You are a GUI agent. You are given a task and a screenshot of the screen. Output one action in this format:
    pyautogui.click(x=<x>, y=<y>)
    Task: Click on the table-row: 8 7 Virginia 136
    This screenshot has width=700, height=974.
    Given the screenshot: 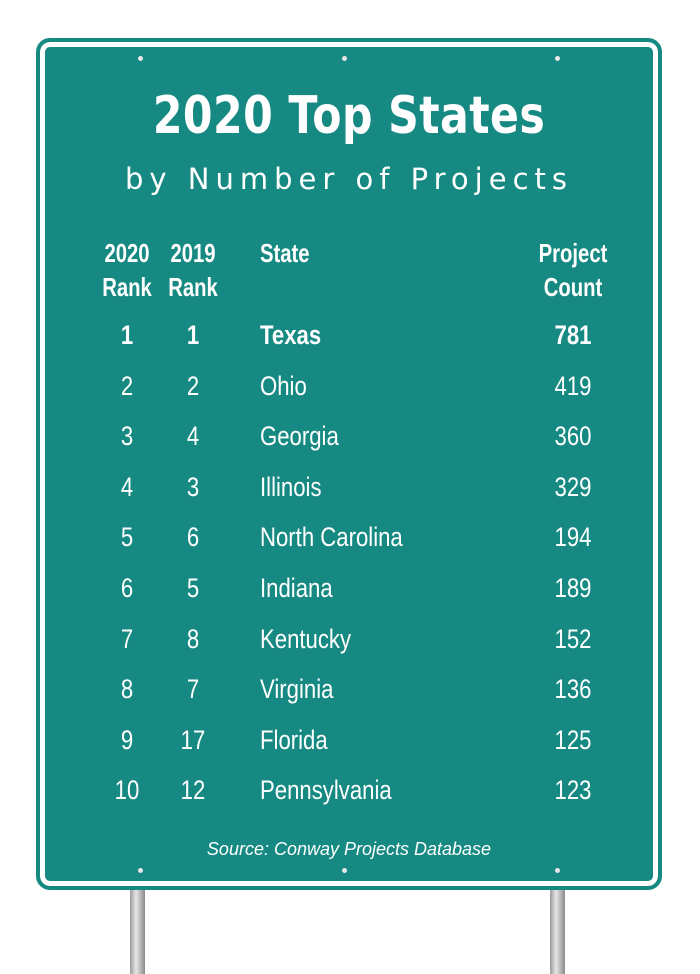 What is the action you would take?
    pyautogui.click(x=349, y=699)
    